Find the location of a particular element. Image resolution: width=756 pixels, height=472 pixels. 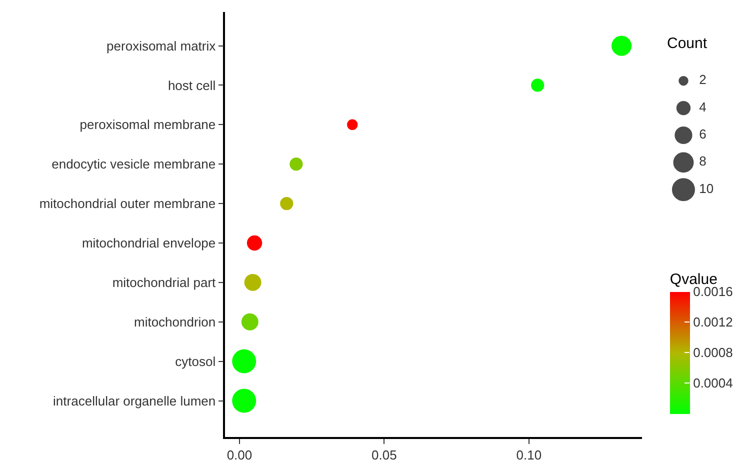

y-tick-label: intracellular organelle lumen is located at coordinates (134, 400).